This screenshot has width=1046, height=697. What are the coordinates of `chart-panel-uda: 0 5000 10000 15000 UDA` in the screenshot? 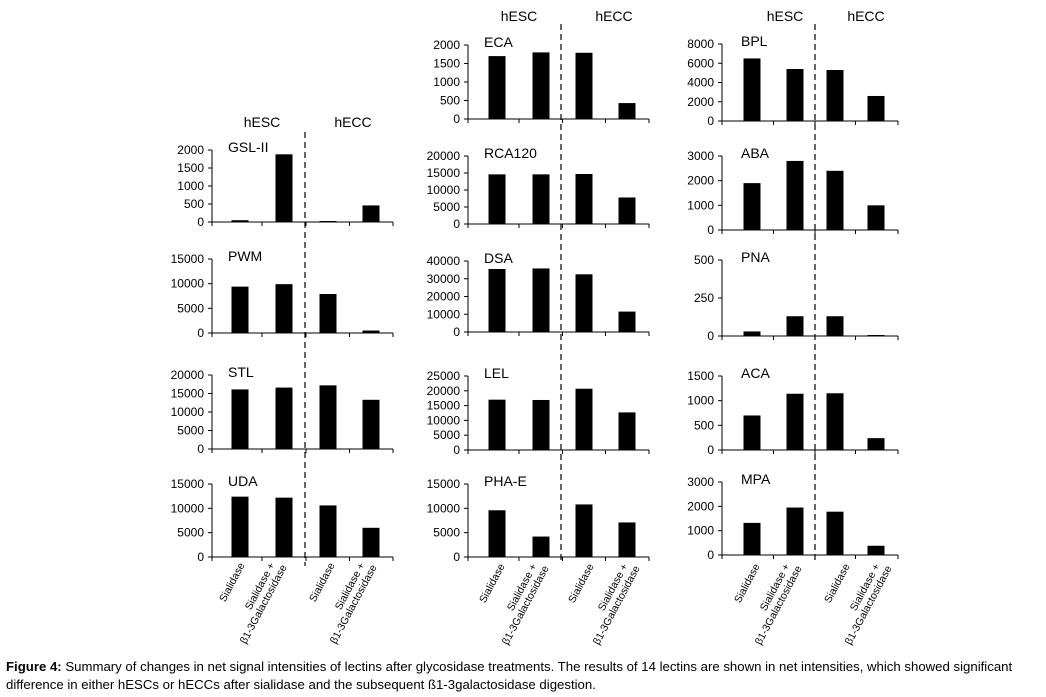 It's located at (282, 518).